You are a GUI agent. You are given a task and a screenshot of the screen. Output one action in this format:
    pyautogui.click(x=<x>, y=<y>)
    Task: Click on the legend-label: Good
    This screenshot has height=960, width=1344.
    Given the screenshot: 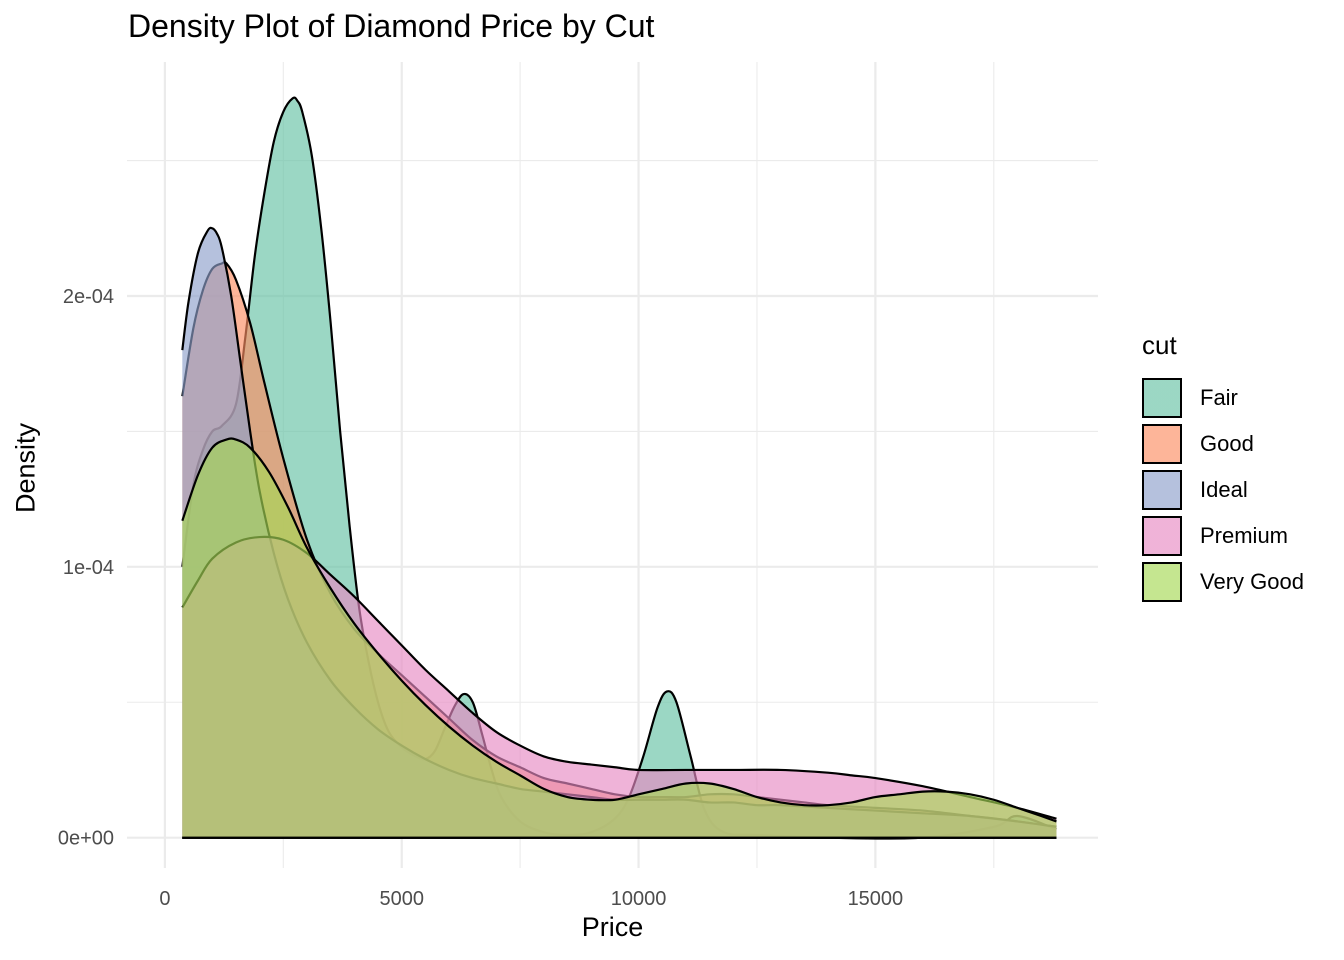 What is the action you would take?
    pyautogui.click(x=1227, y=443)
    